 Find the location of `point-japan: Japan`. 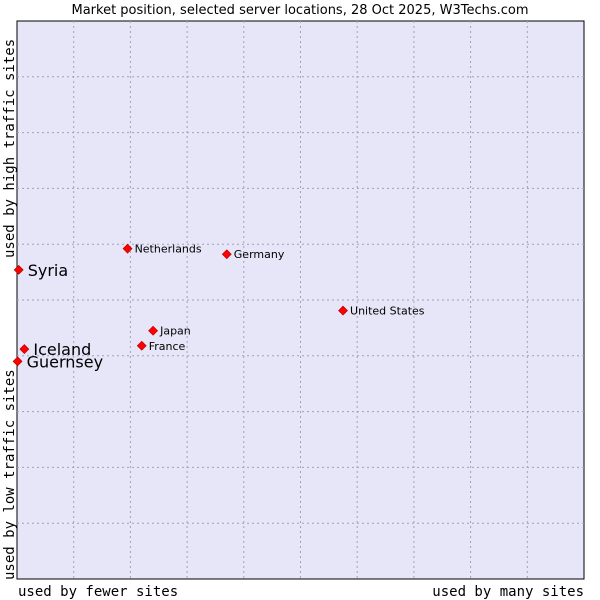

point-japan: Japan is located at coordinates (169, 331).